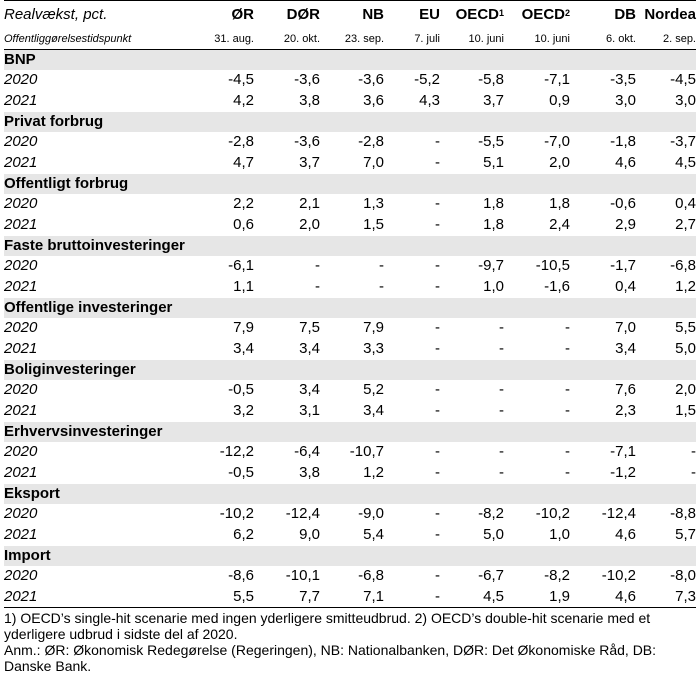  I want to click on value-cell: -2,8, so click(371, 142).